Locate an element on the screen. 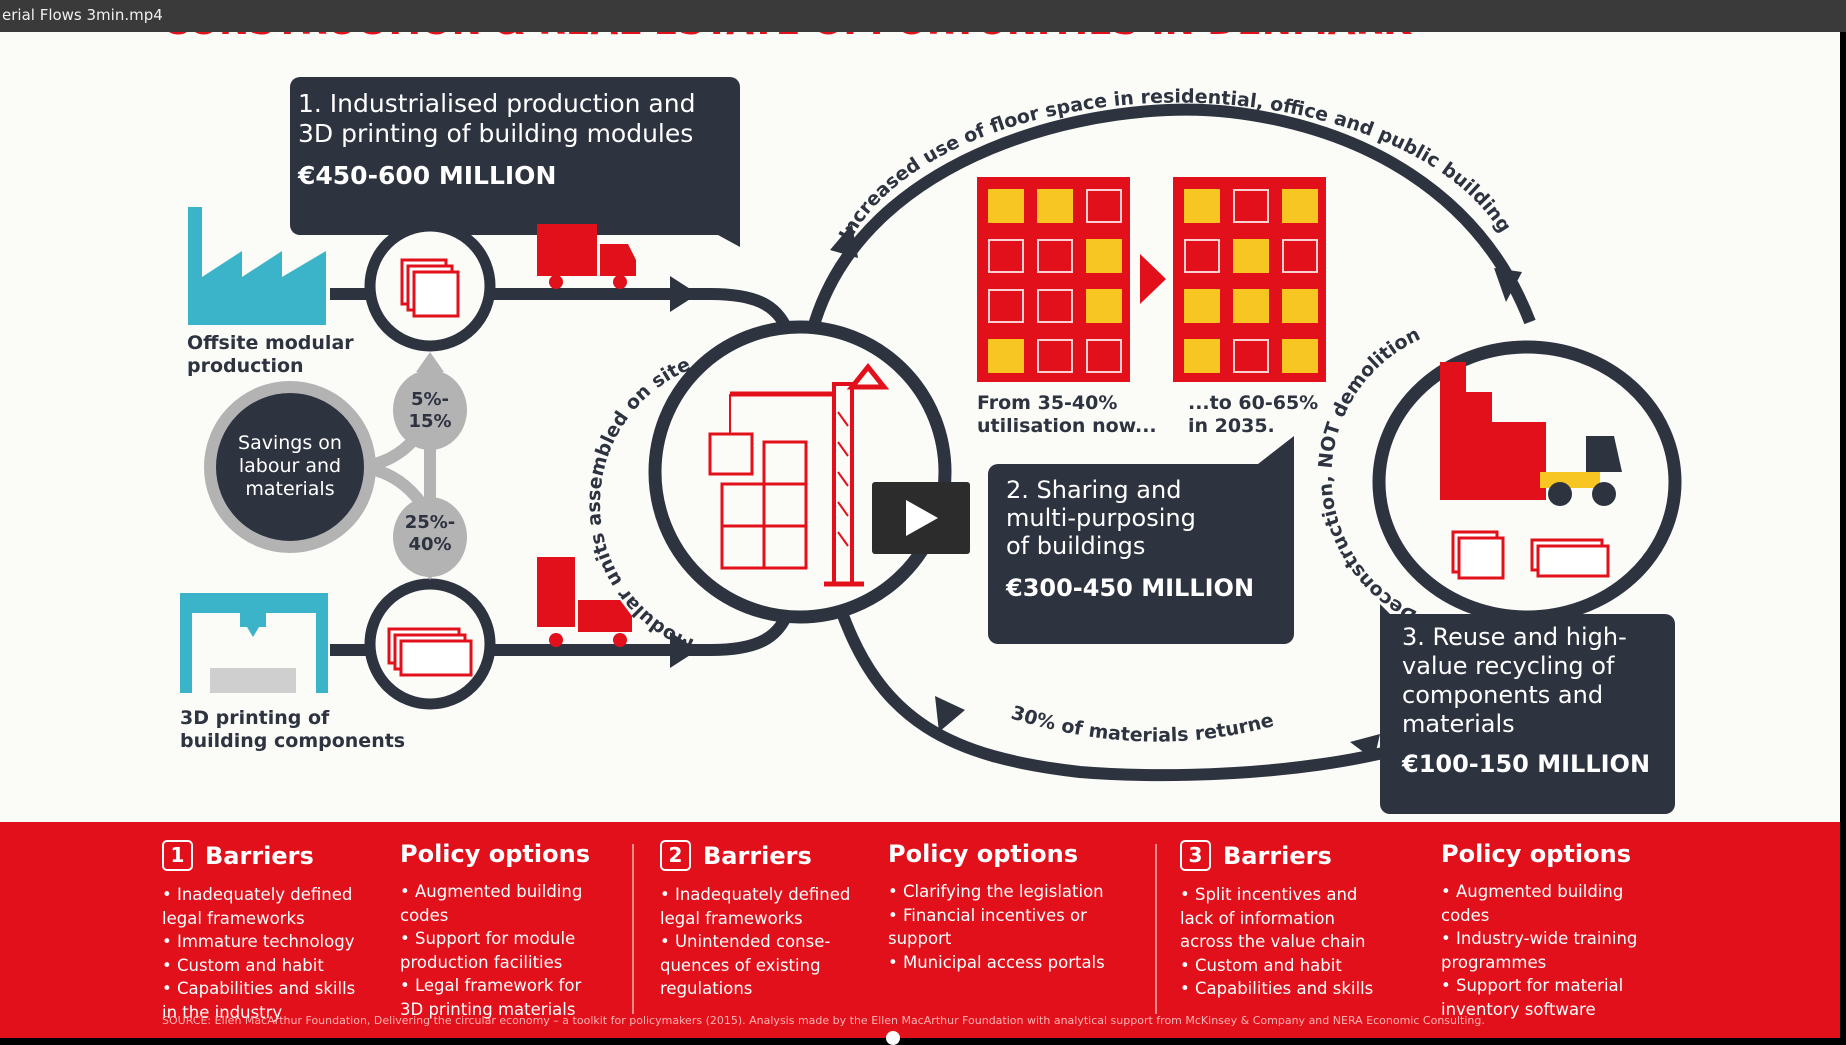 Image resolution: width=1846 pixels, height=1045 pixels. number-badge: 3 is located at coordinates (1195, 855).